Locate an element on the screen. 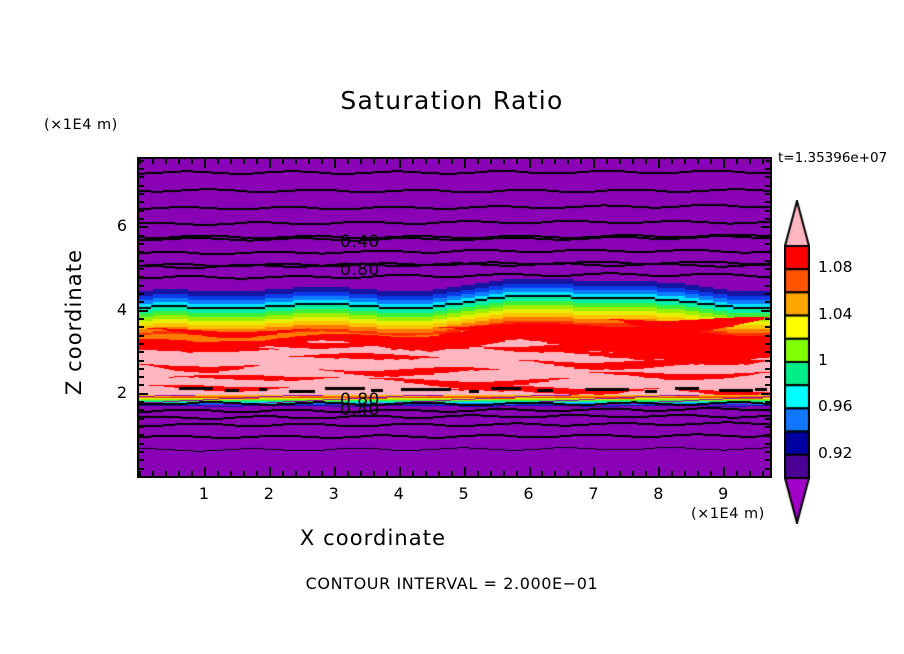 This screenshot has width=904, height=654. y-axis-unit-label: (×1E4 m) is located at coordinates (81, 125).